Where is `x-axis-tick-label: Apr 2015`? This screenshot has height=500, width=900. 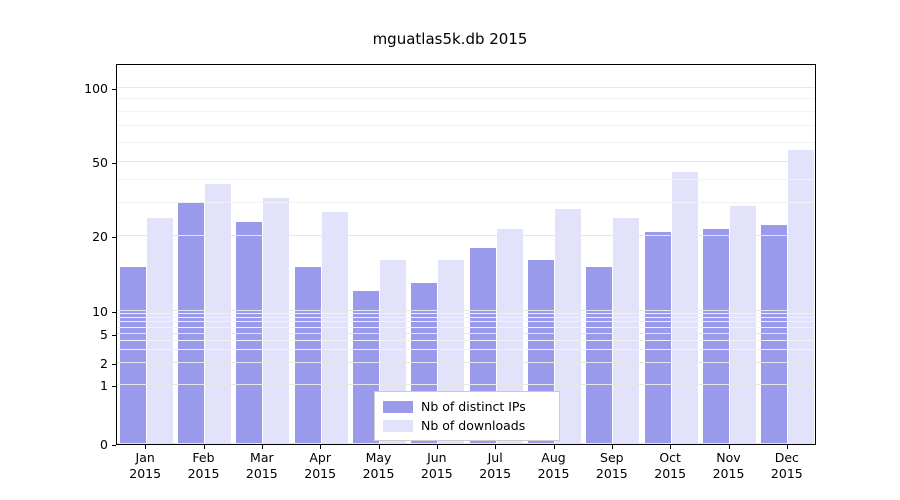
x-axis-tick-label: Apr 2015 is located at coordinates (320, 466).